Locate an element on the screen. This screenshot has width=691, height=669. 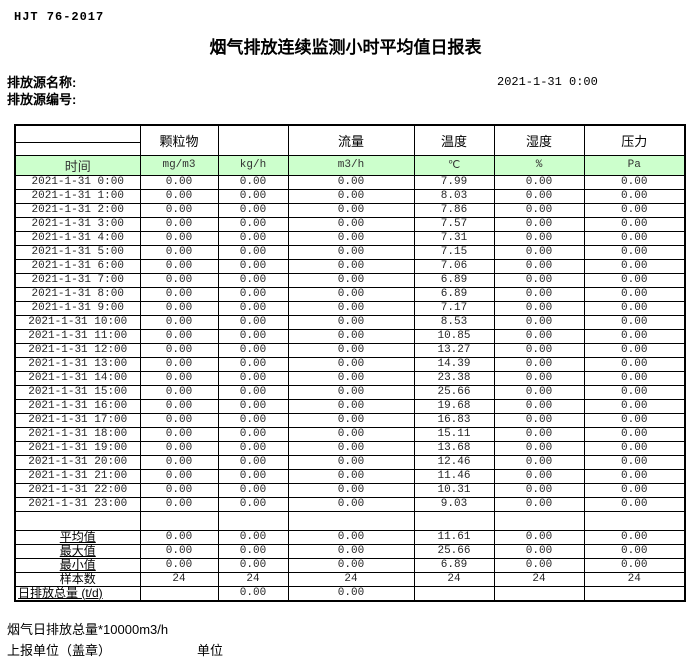
value-cell: 7.17 is located at coordinates (454, 308).